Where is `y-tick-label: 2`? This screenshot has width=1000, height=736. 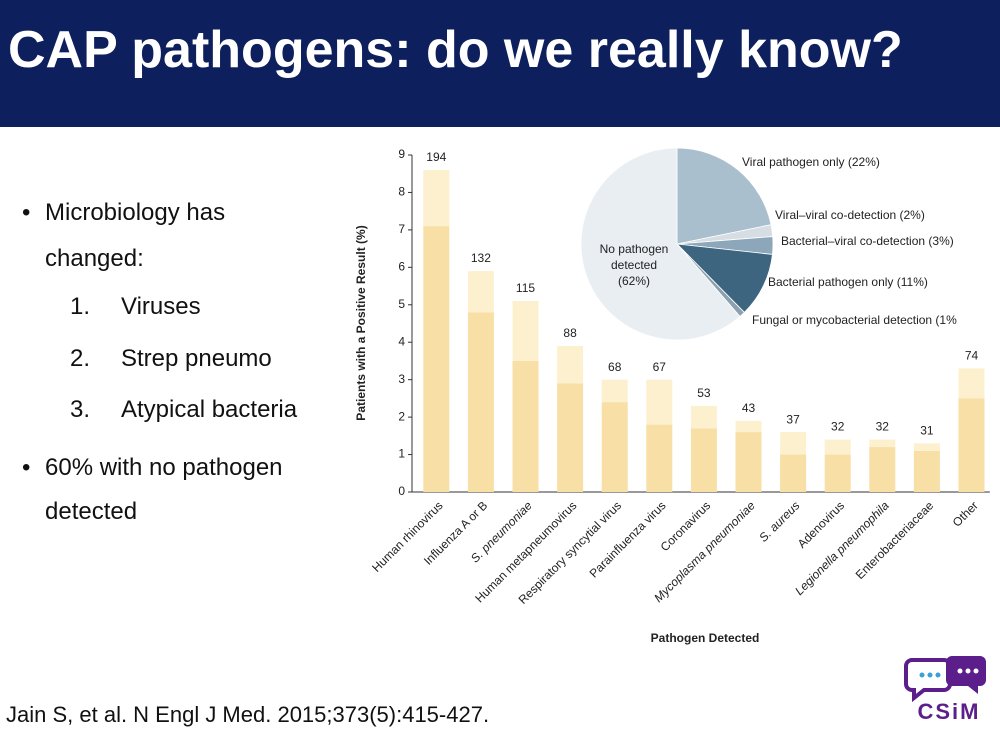 y-tick-label: 2 is located at coordinates (401, 416).